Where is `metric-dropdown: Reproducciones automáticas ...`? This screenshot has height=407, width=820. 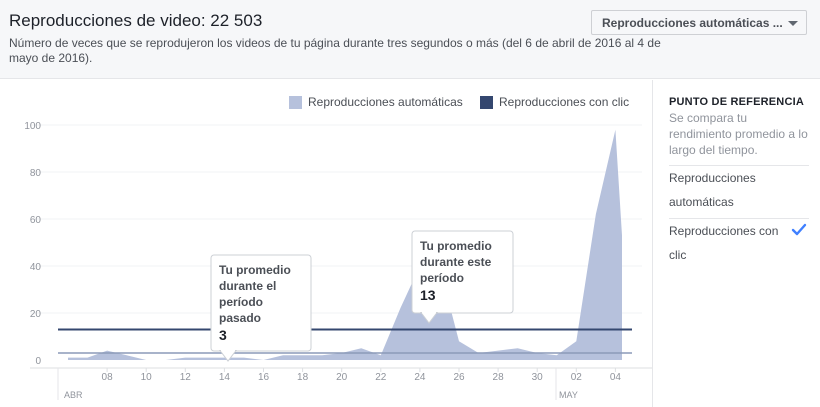 metric-dropdown: Reproducciones automáticas ... is located at coordinates (699, 22).